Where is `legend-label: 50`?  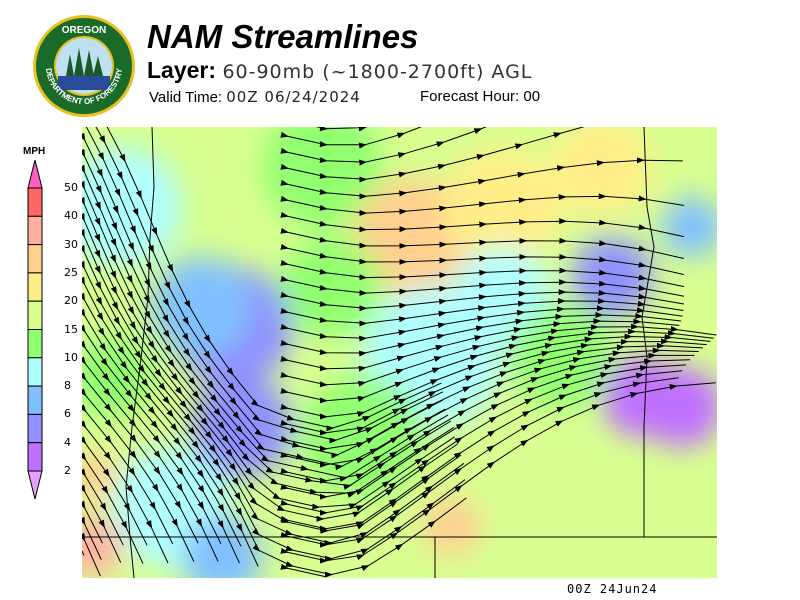 legend-label: 50 is located at coordinates (71, 187).